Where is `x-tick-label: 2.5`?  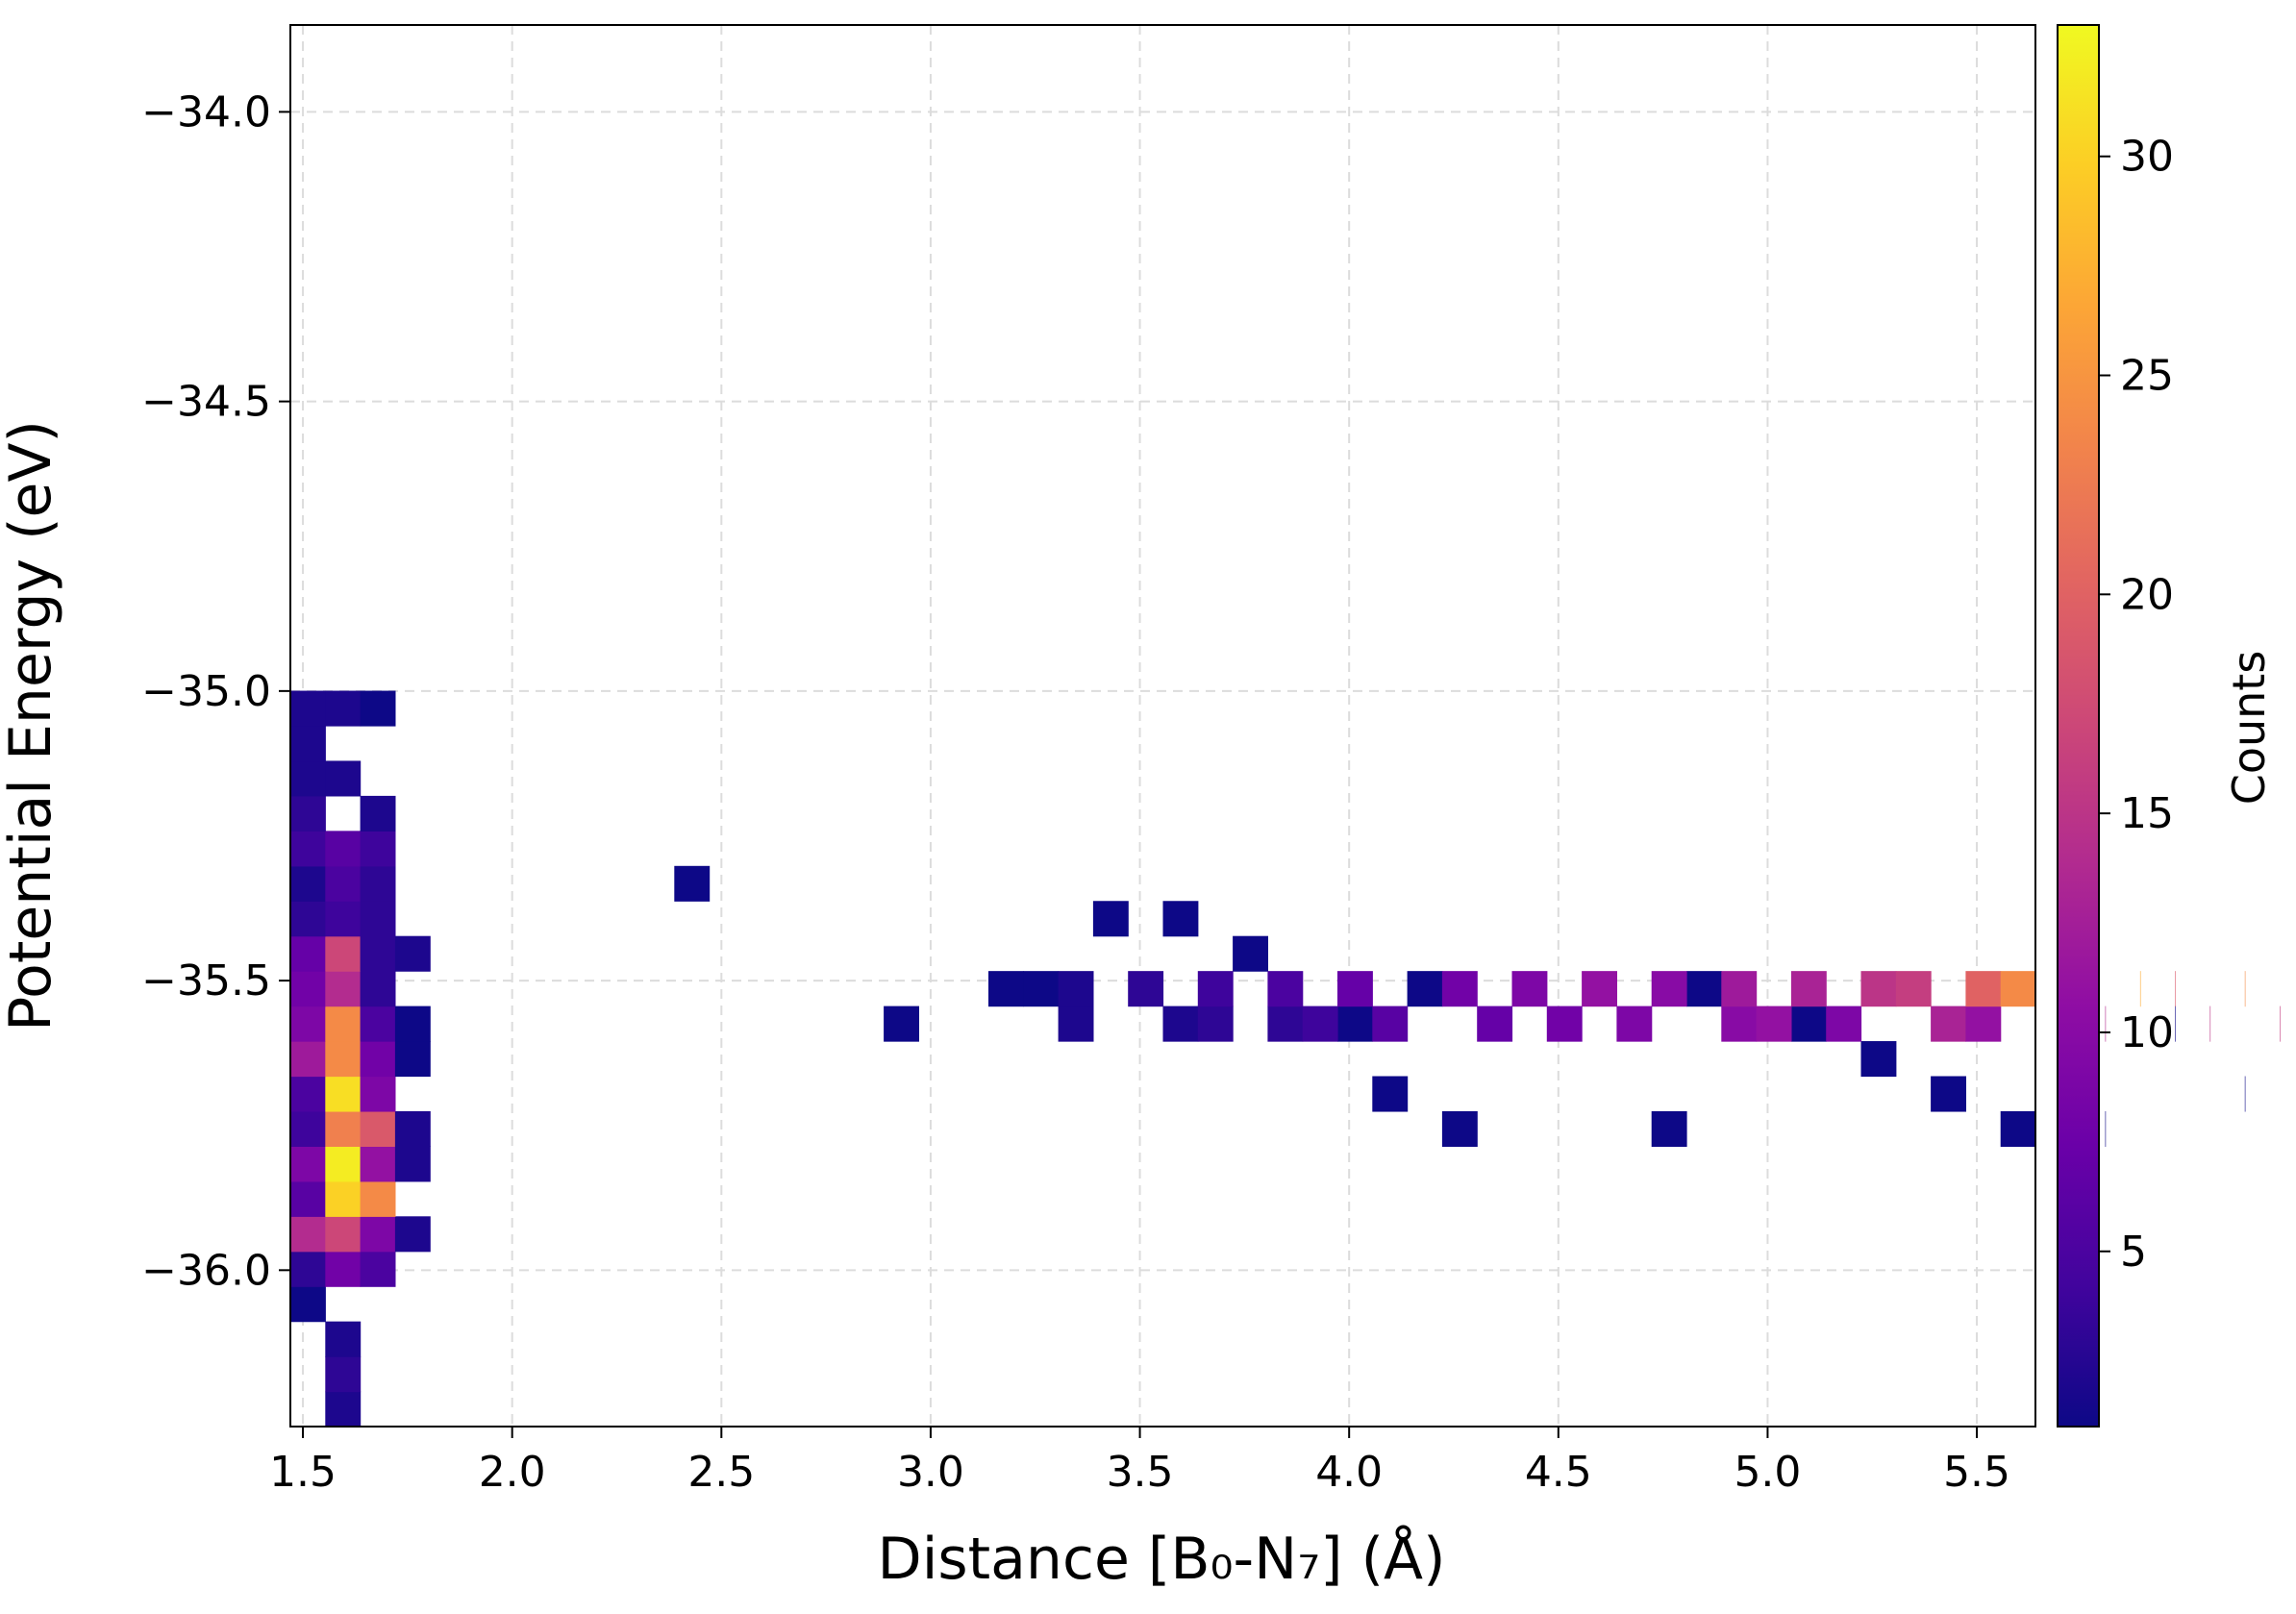
x-tick-label: 2.5 is located at coordinates (721, 1472).